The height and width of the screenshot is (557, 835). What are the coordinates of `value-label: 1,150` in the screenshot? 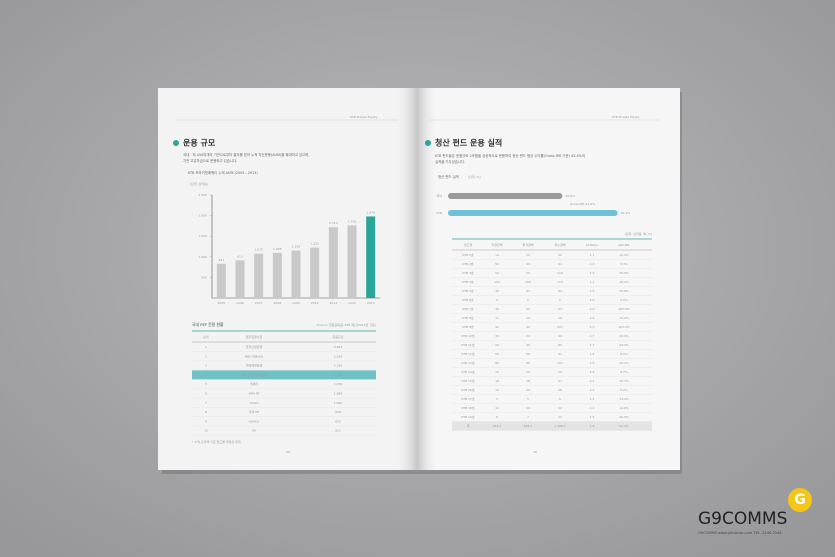 It's located at (296, 247).